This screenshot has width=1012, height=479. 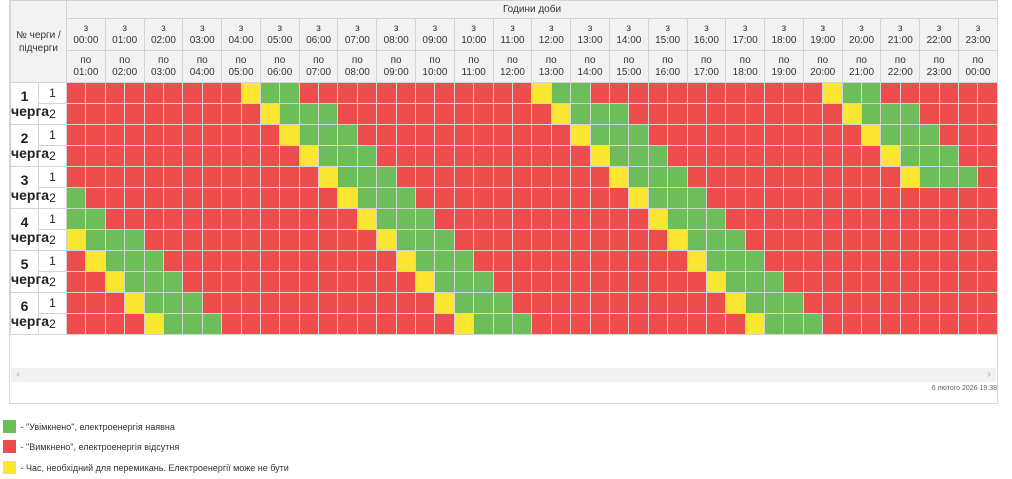 What do you see at coordinates (590, 34) in the screenshot?
I see `hour-from-header: з 13:00` at bounding box center [590, 34].